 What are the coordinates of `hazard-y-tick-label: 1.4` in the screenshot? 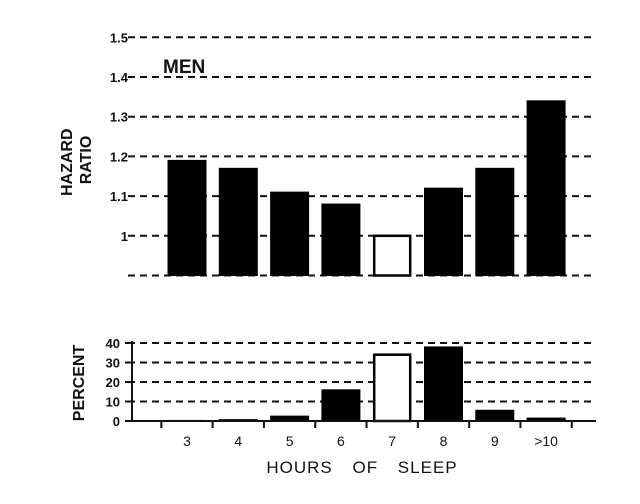 It's located at (119, 77).